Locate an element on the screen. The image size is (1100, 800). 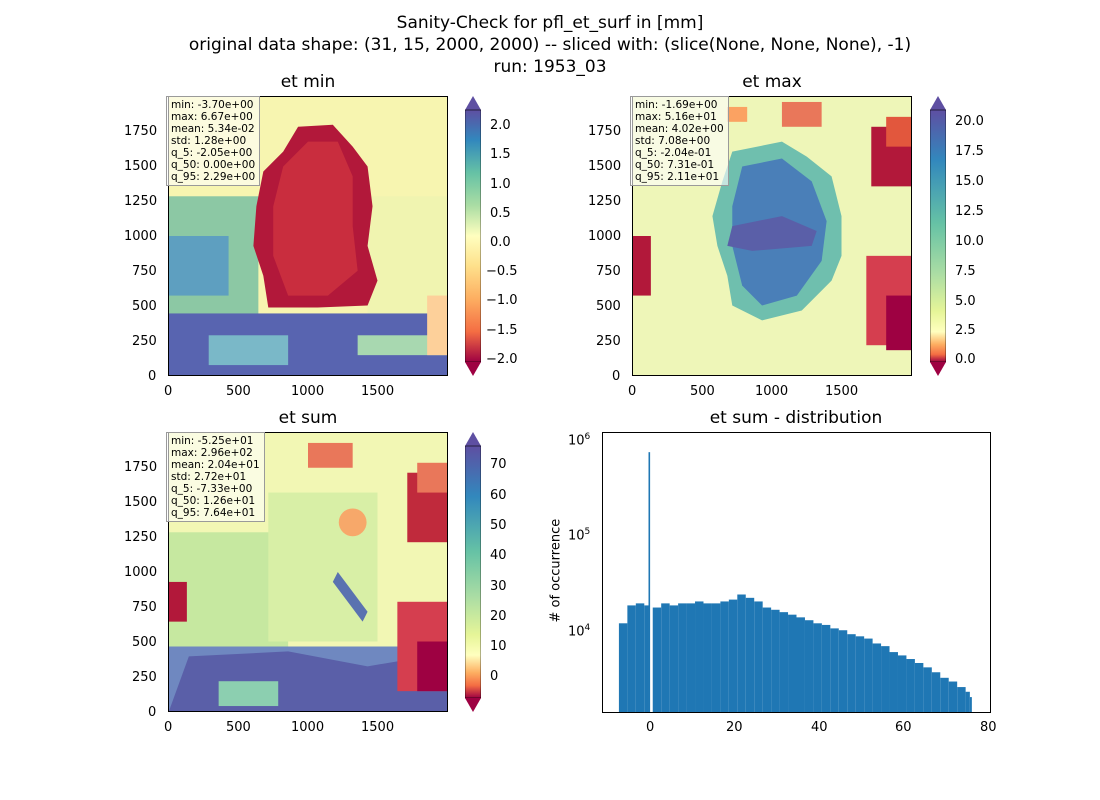
stat-line: max: 5.16e+01 is located at coordinates (676, 117).